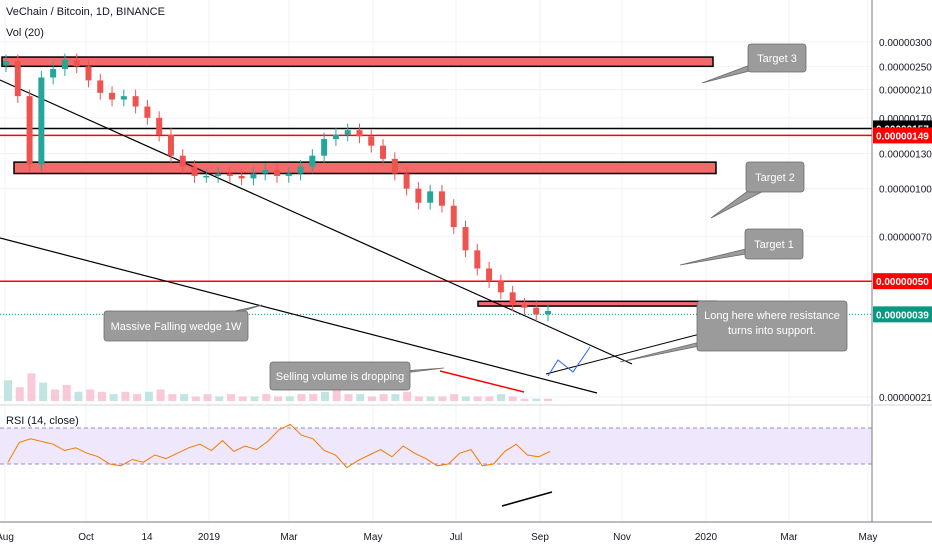  Describe the element at coordinates (774, 245) in the screenshot. I see `callout-text: Target 1` at that location.